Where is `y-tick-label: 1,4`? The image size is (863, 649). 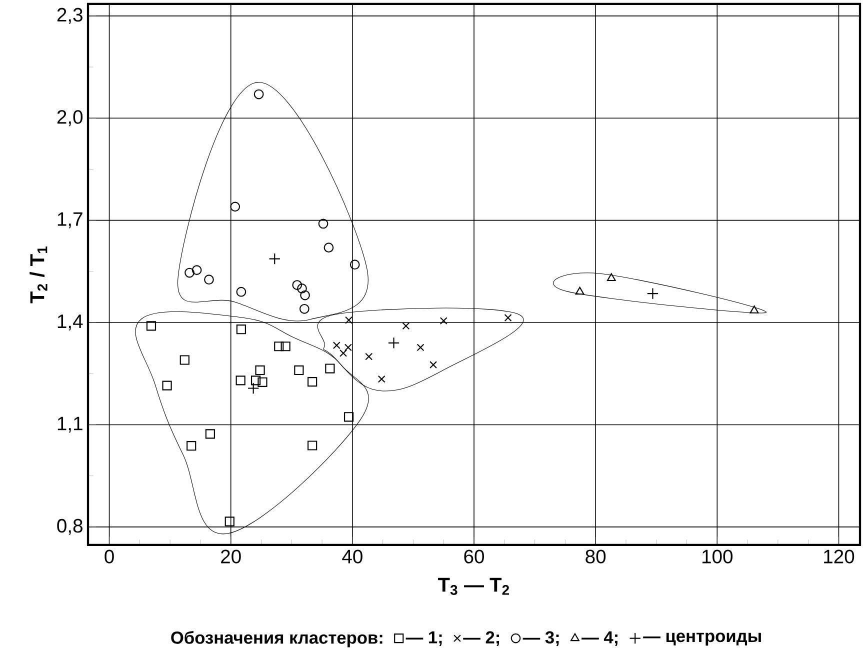 y-tick-label: 1,4 is located at coordinates (70, 322).